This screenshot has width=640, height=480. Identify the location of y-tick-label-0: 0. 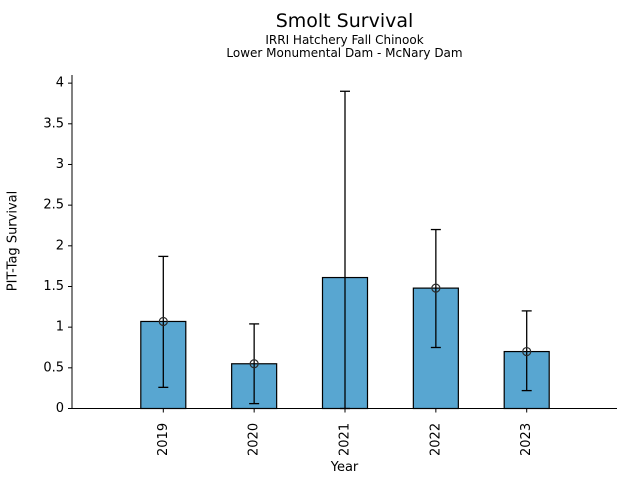
(60, 408).